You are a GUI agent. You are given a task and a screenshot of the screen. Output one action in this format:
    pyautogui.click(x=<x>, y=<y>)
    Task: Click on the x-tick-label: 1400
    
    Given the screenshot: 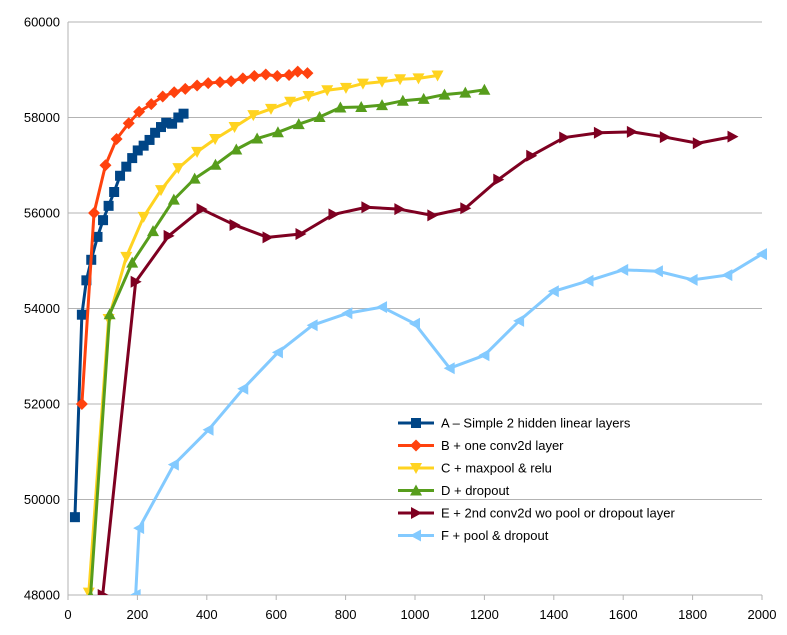 What is the action you would take?
    pyautogui.click(x=553, y=614)
    